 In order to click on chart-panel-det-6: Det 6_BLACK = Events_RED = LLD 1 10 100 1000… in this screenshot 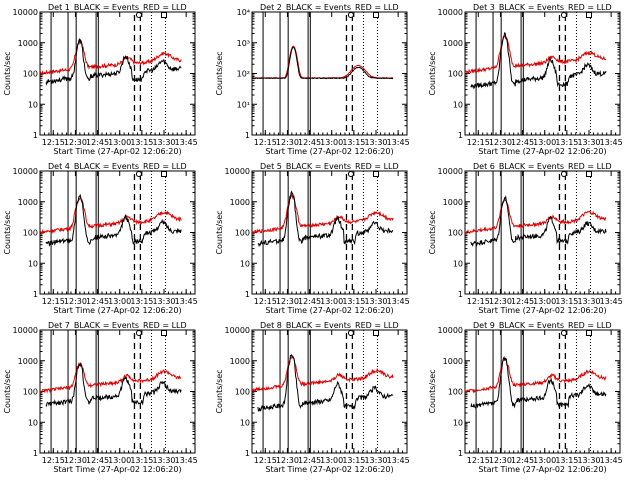, I will do `click(525, 238)`.